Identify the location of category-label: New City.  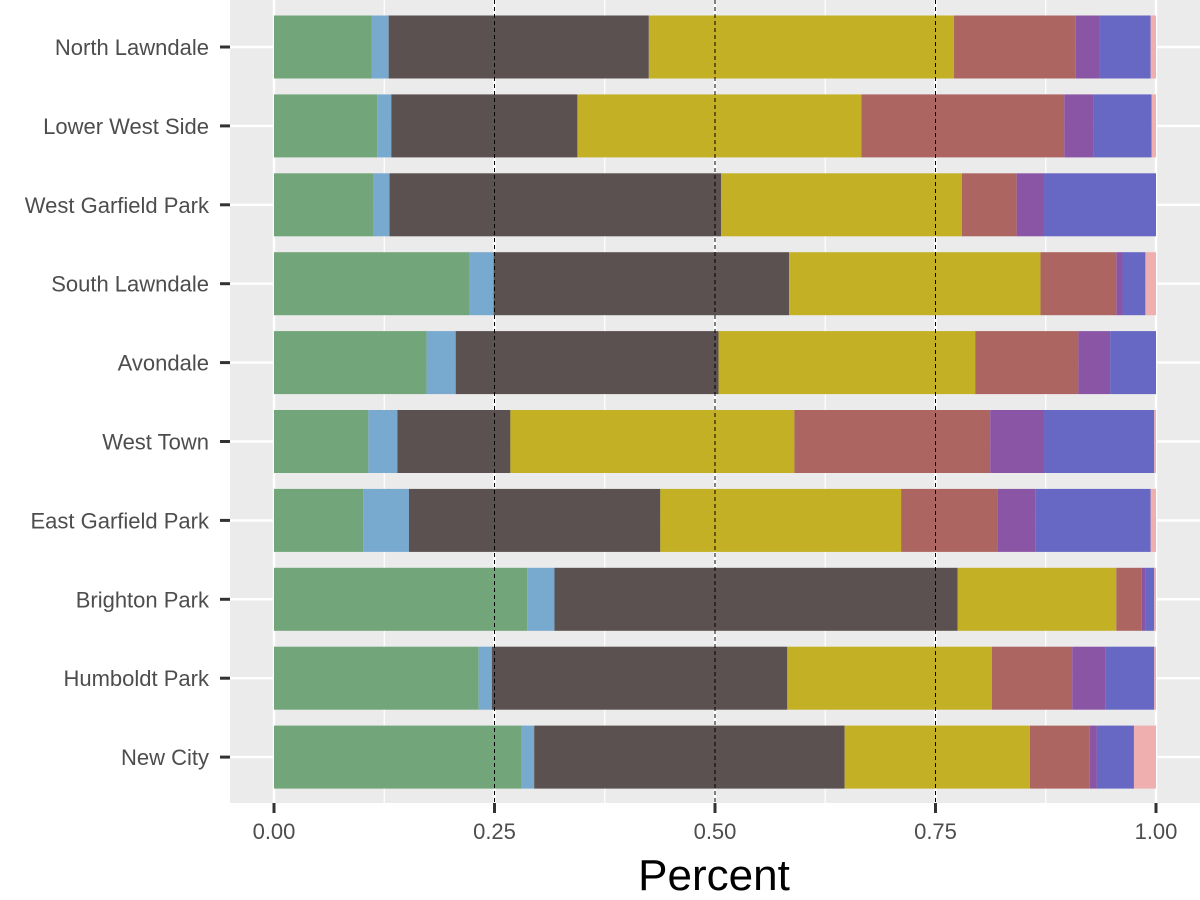
(165, 757).